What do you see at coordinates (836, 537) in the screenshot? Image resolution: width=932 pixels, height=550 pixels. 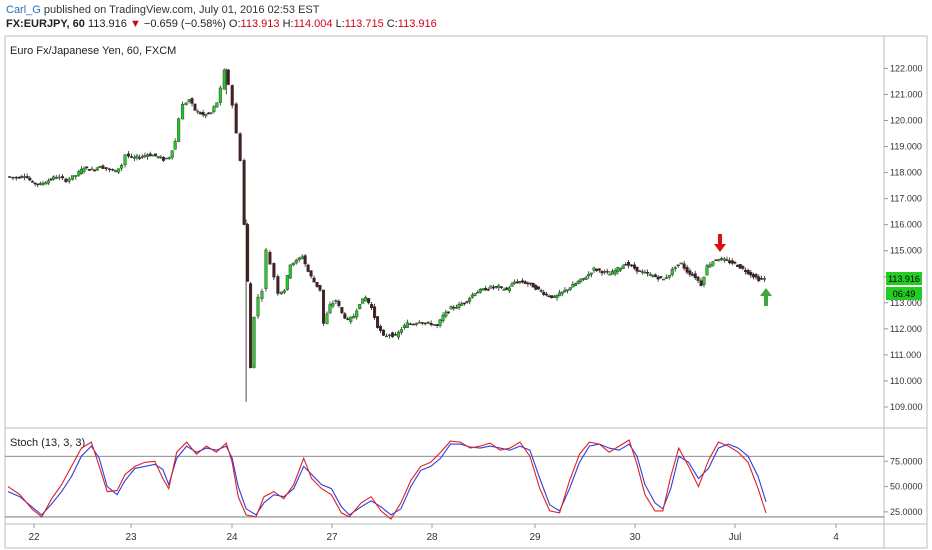 I see `time-tick-label: 4` at bounding box center [836, 537].